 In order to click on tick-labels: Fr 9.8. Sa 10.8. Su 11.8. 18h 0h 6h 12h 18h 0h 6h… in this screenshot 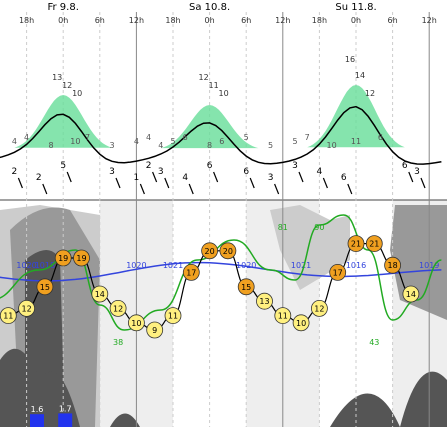, I will do `click(228, 13)`.